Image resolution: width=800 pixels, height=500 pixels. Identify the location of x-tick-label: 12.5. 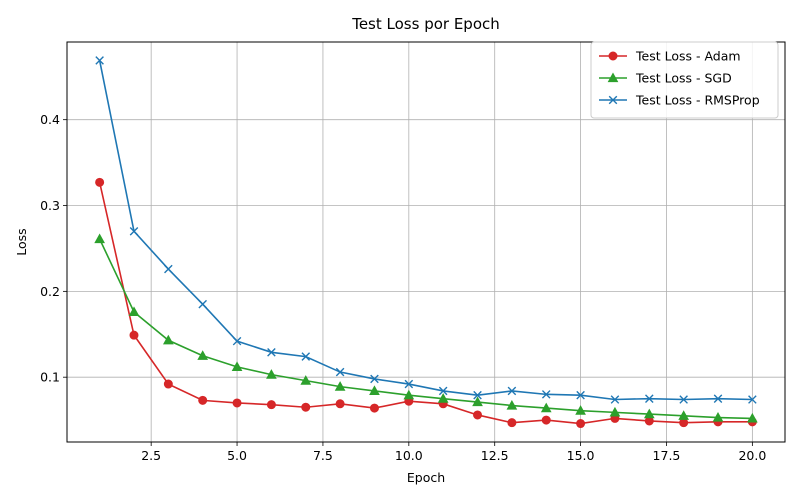
(495, 455).